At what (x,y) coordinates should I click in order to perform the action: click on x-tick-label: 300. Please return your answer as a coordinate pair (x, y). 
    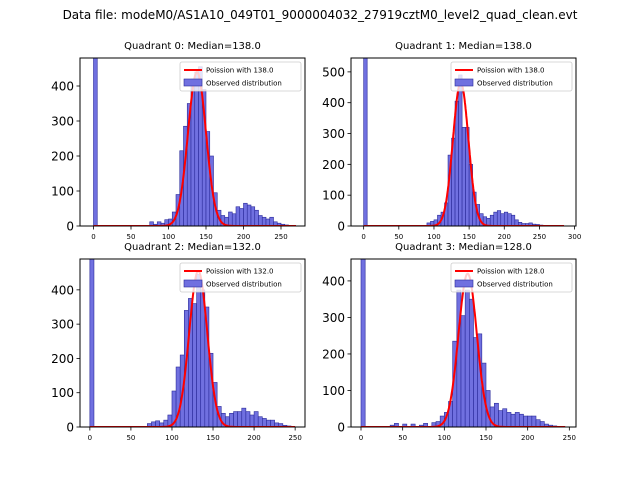
    Looking at the image, I should click on (574, 237).